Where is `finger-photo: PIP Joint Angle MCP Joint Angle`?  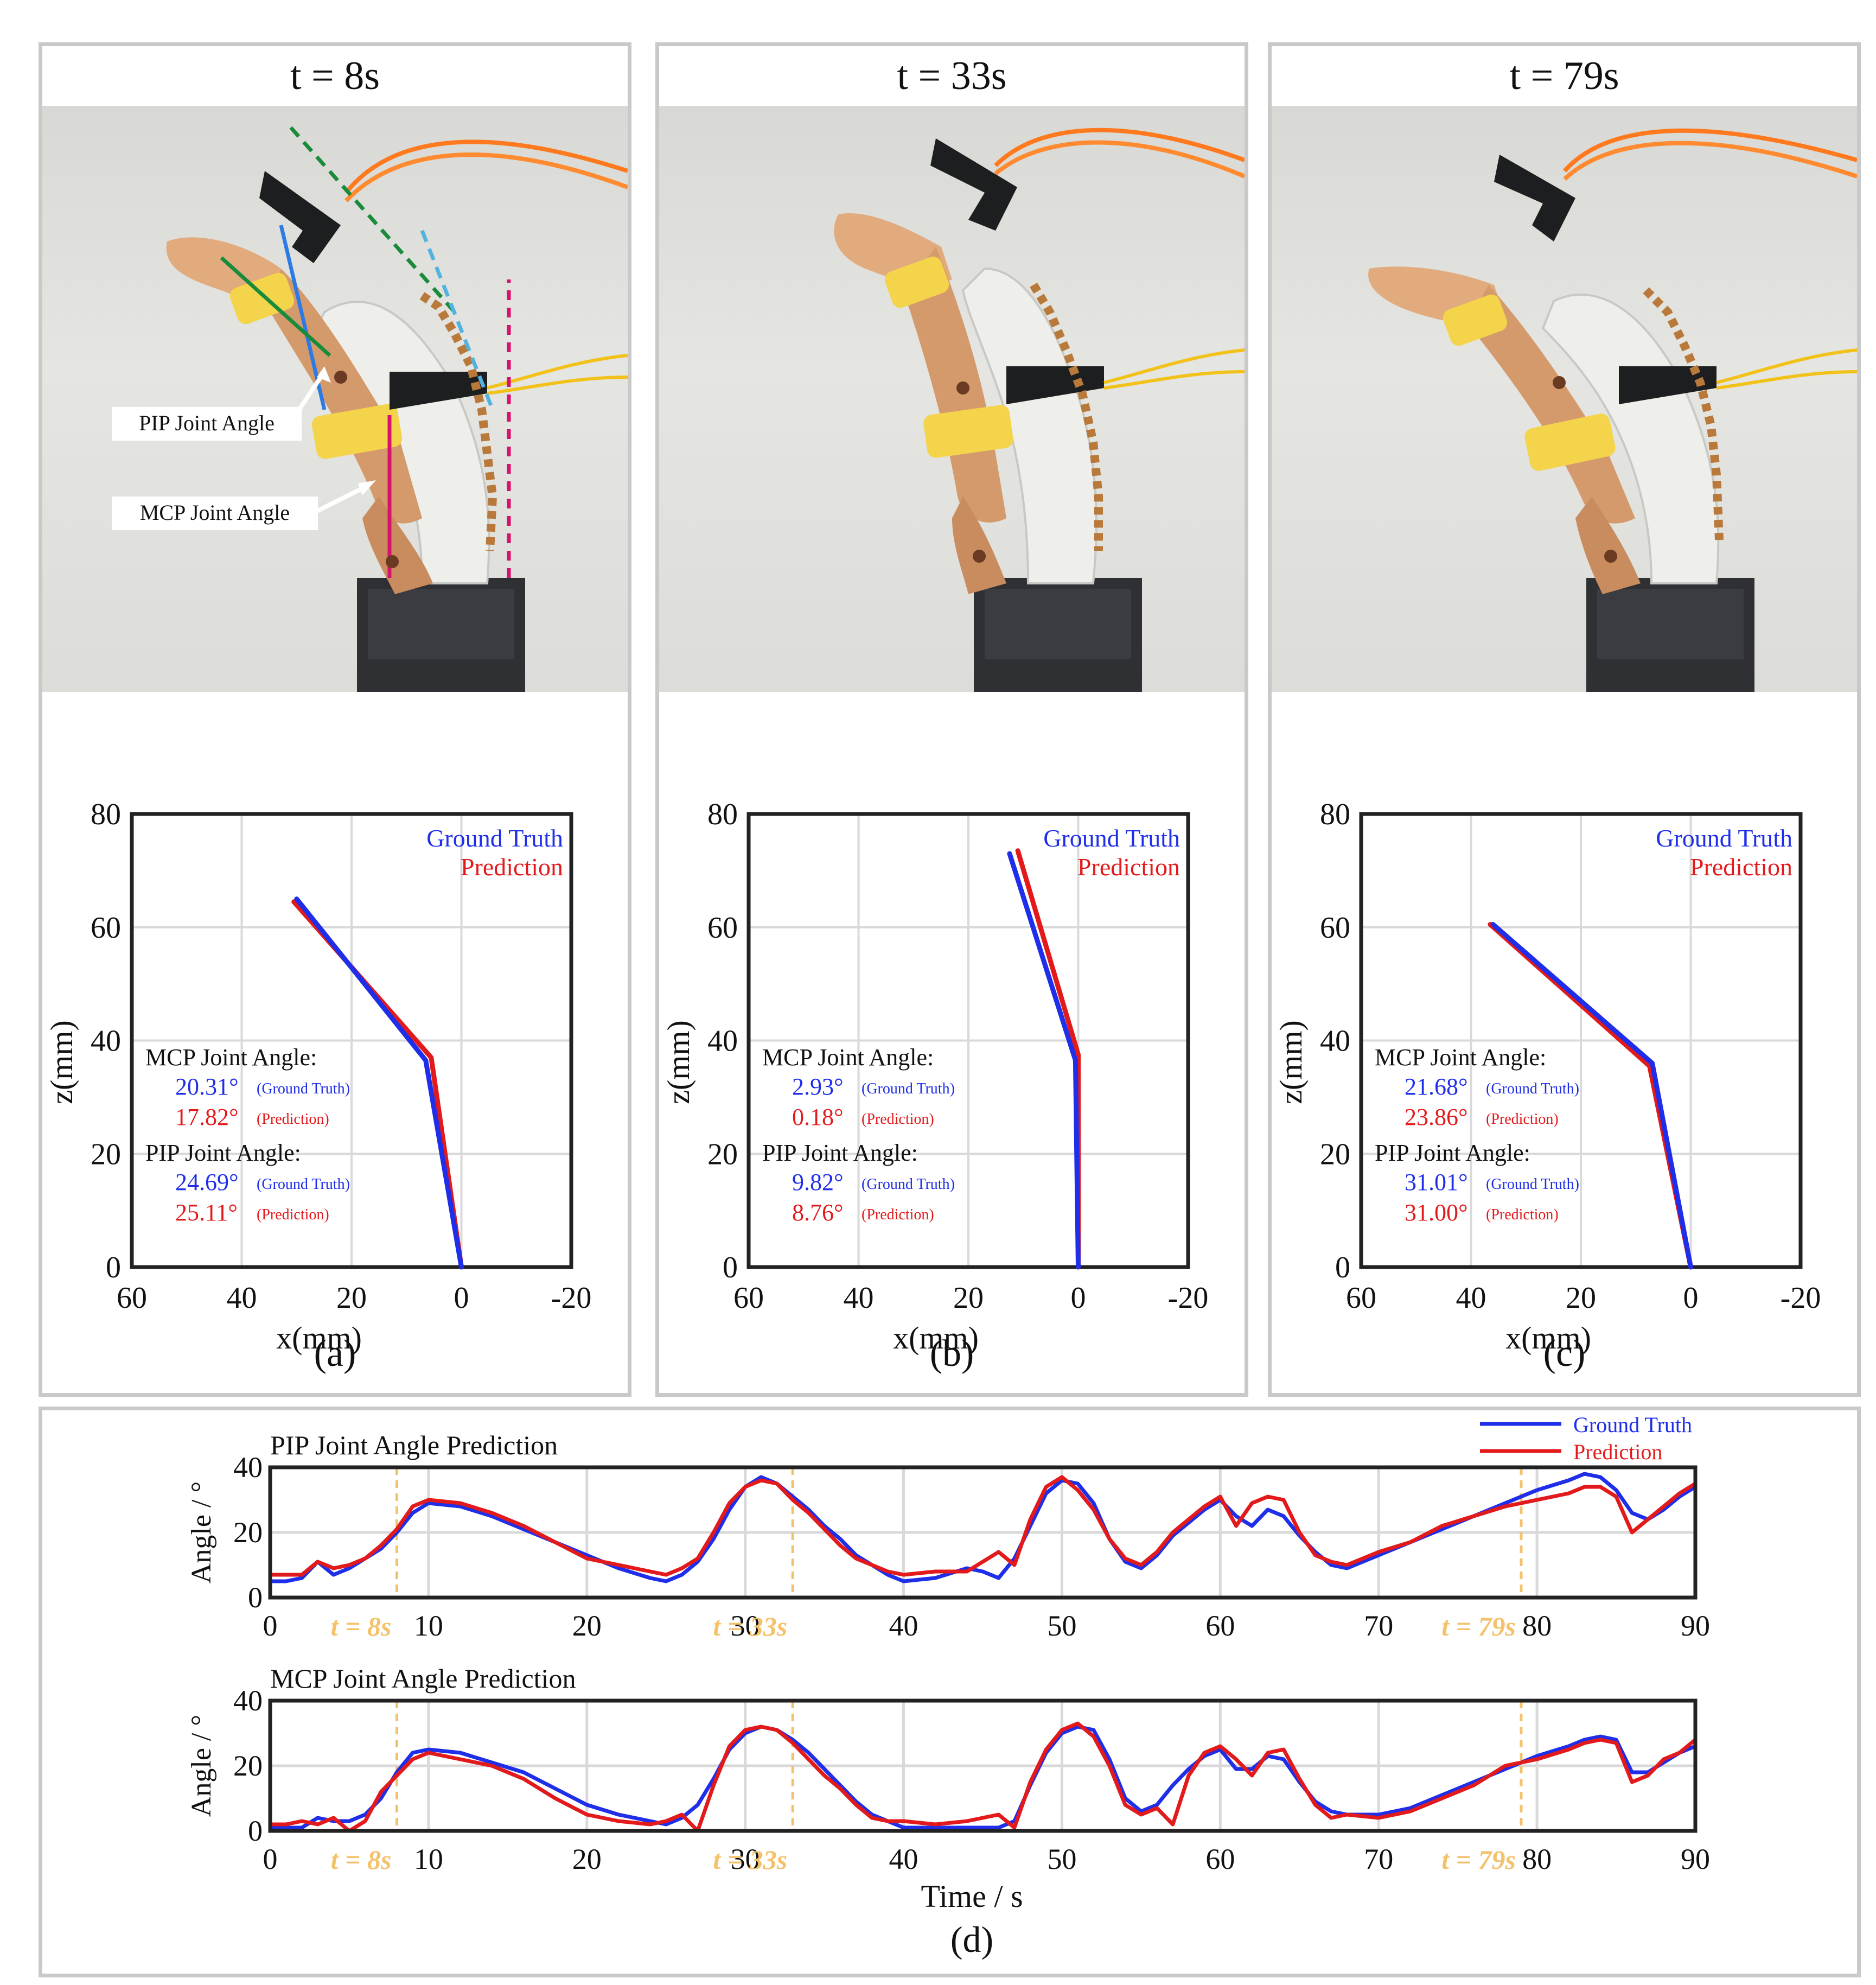 finger-photo: PIP Joint Angle MCP Joint Angle is located at coordinates (335, 399).